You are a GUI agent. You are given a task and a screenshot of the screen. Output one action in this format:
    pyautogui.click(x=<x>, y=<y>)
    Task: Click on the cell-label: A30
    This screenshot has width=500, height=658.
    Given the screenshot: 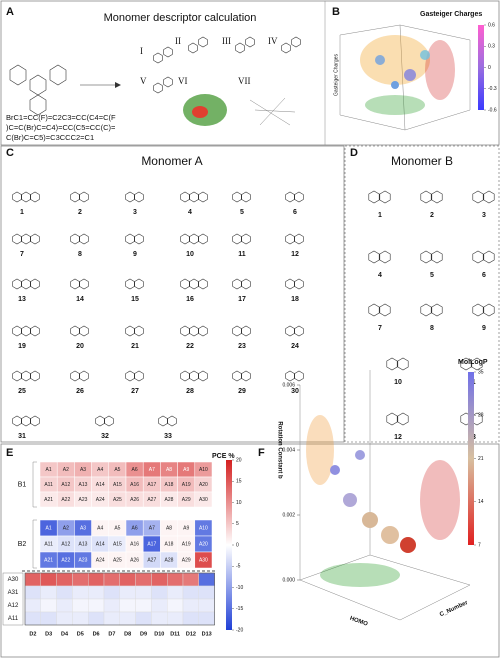 What is the action you would take?
    pyautogui.click(x=203, y=560)
    